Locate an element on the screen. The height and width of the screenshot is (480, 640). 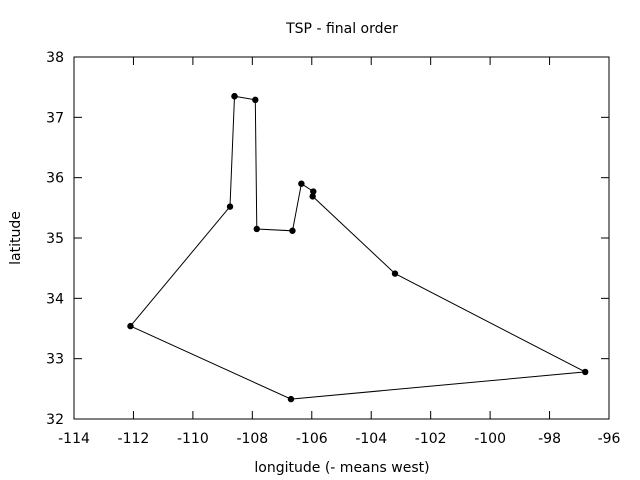
x-tick-label: -96 is located at coordinates (609, 439).